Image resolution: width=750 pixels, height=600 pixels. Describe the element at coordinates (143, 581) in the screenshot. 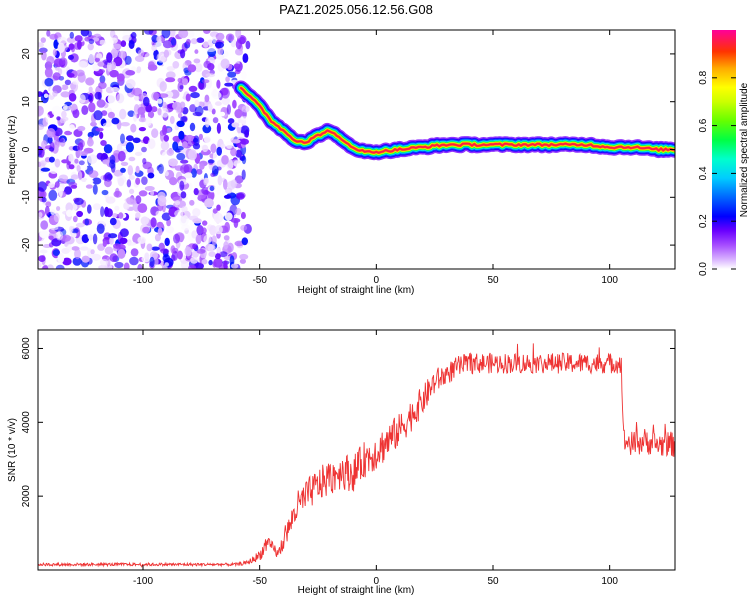

I see `x-tick-label: -100` at that location.